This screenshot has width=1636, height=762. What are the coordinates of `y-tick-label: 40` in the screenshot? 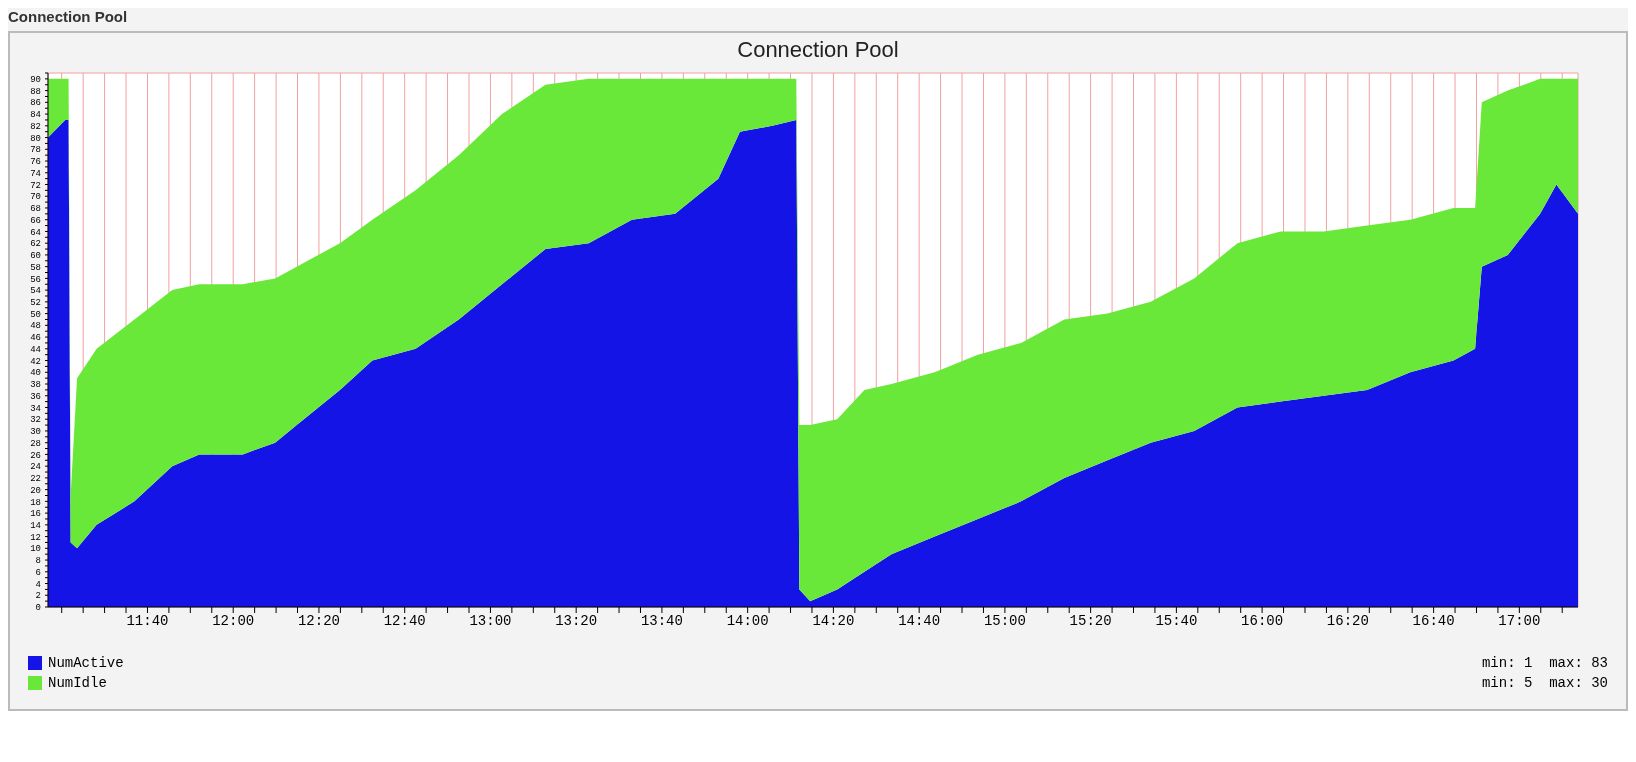 It's located at (35, 373).